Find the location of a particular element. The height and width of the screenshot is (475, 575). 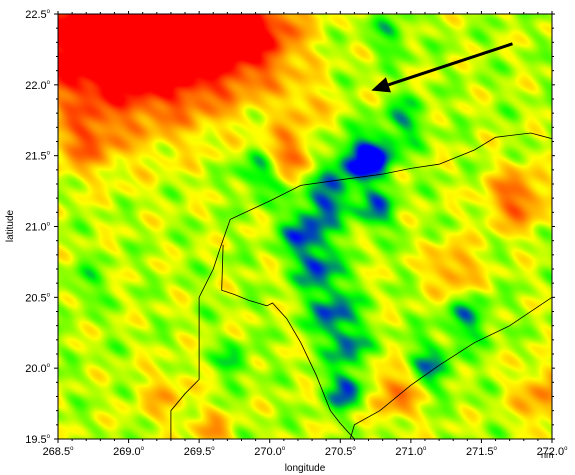

x-tick-label: 270.0o is located at coordinates (270, 452).